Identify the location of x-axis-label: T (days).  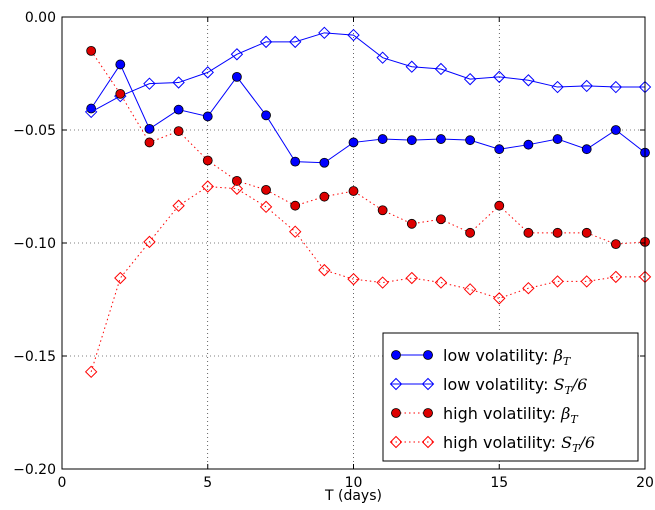
(353, 496).